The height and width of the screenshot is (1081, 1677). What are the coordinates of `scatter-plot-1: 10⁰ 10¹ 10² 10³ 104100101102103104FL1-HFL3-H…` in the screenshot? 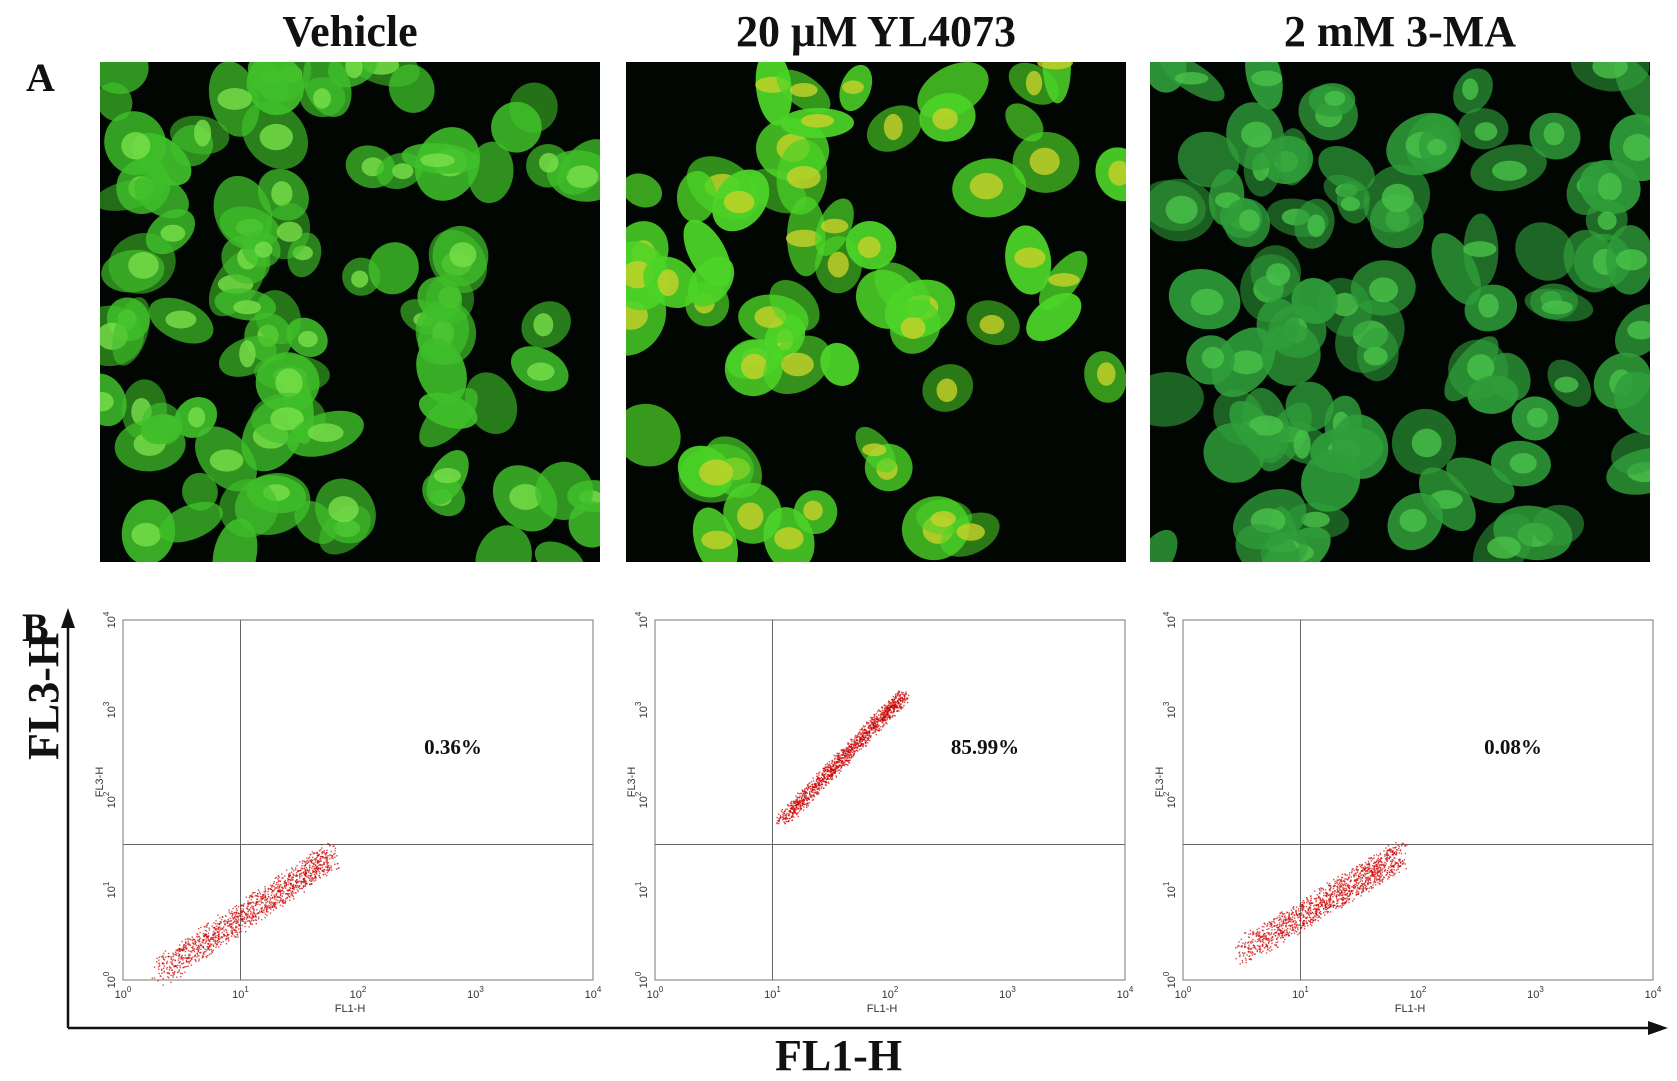 It's located at (880, 813).